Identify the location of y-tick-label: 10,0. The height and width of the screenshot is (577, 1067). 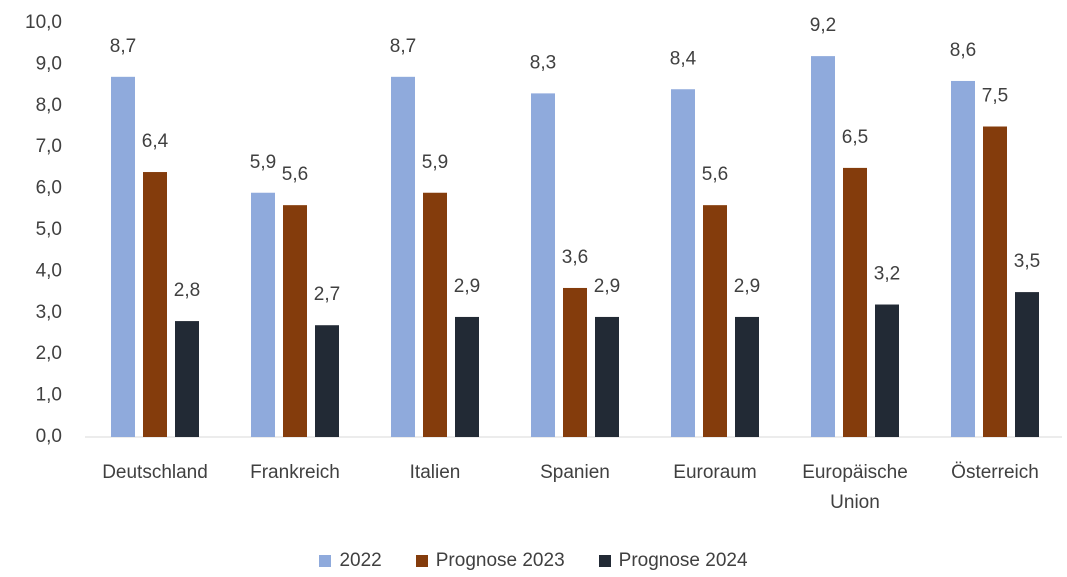
(43, 22).